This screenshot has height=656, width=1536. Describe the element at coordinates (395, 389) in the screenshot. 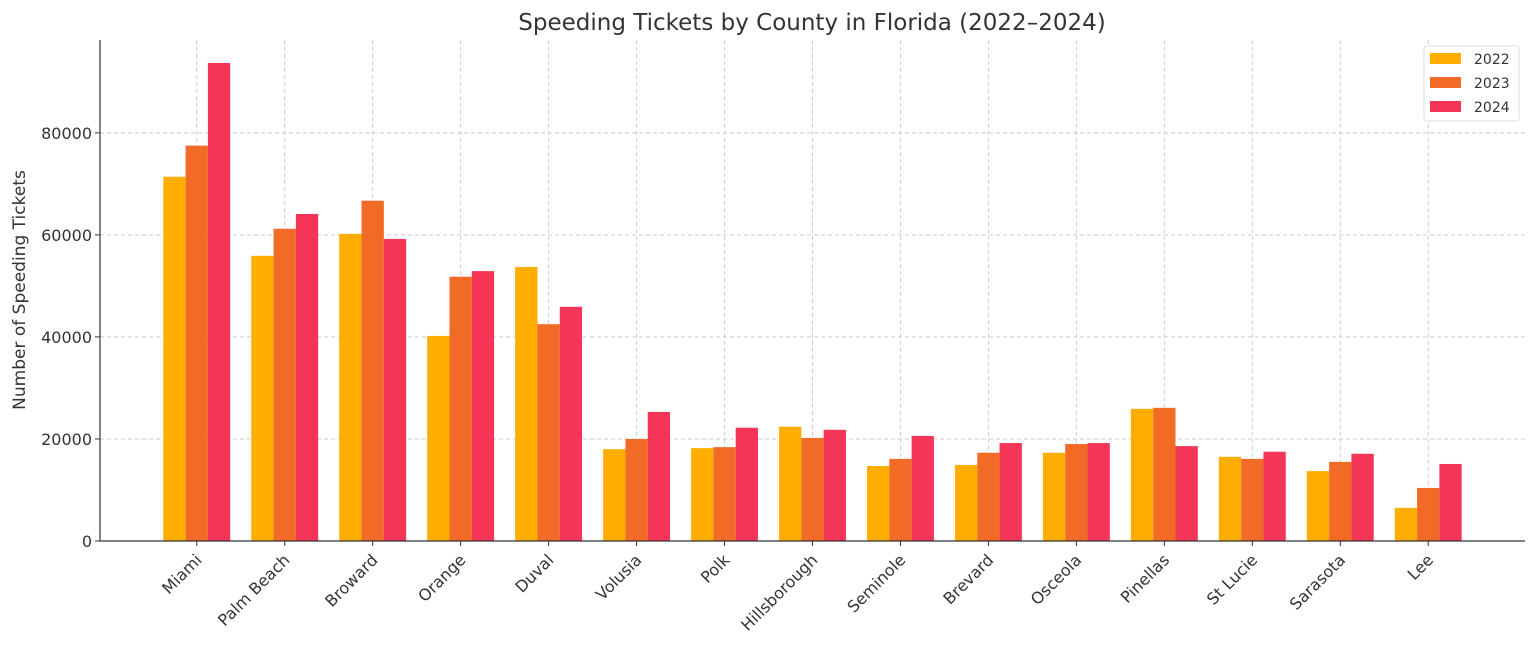

I see `bar-2024-broward` at that location.